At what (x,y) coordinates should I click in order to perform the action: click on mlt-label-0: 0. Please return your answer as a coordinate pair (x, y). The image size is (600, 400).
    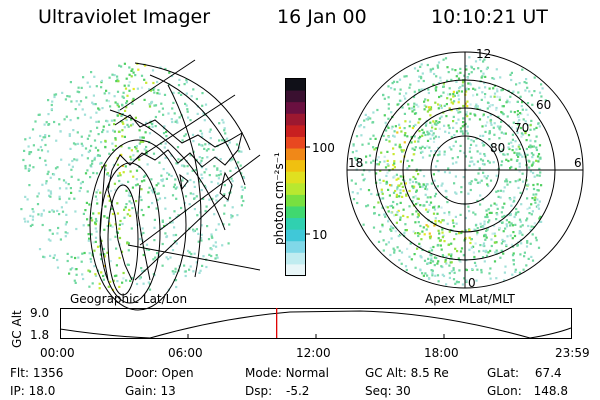
    Looking at the image, I should click on (472, 283).